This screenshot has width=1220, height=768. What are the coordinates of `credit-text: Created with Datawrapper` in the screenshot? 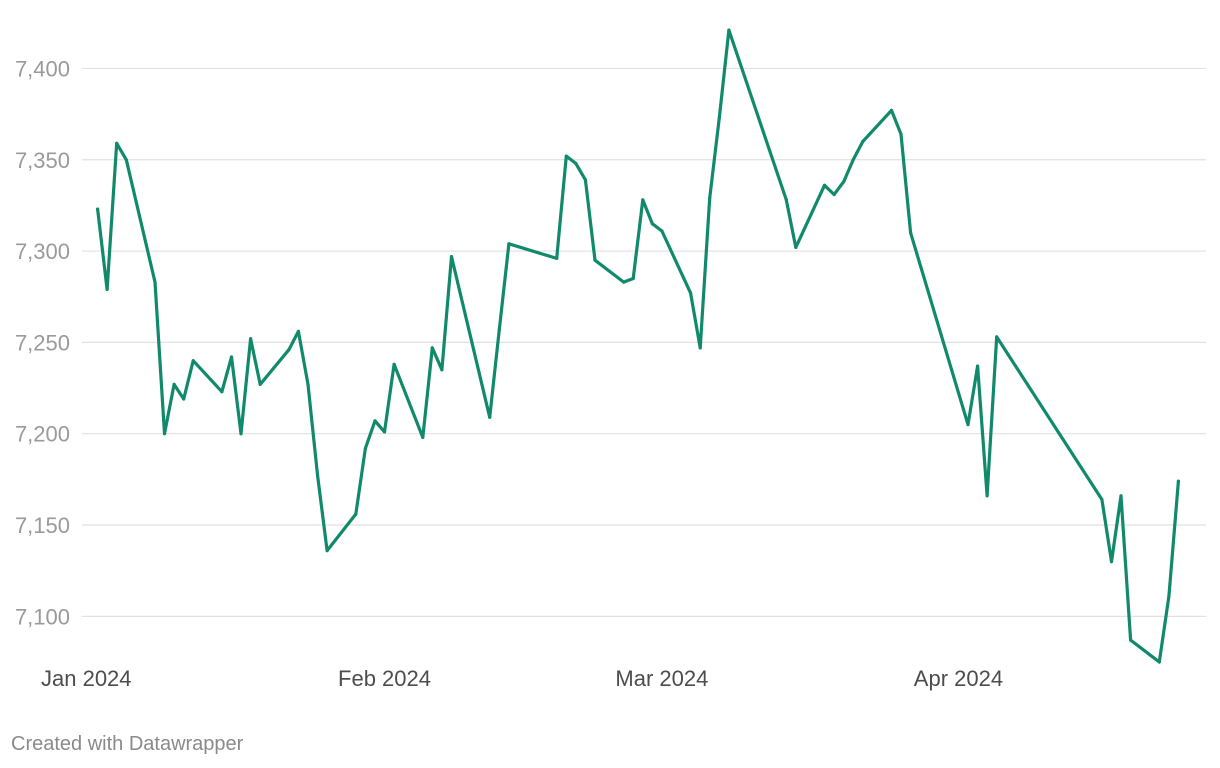 It's located at (127, 744).